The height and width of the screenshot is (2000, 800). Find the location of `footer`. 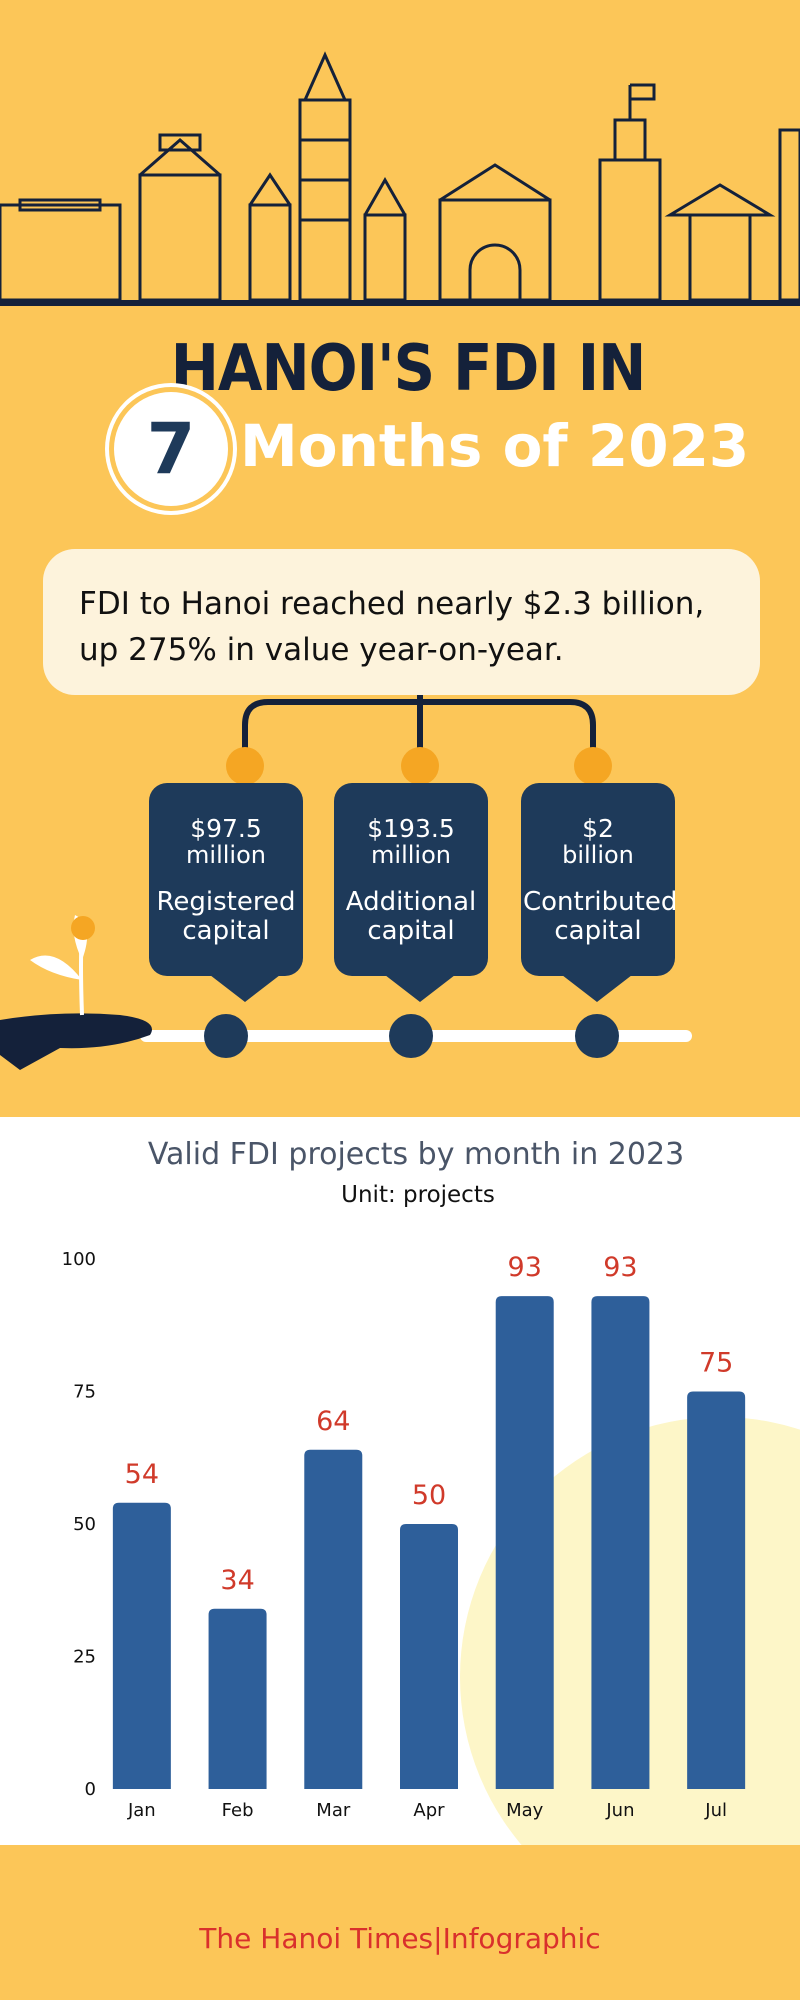

footer is located at coordinates (400, 1922).